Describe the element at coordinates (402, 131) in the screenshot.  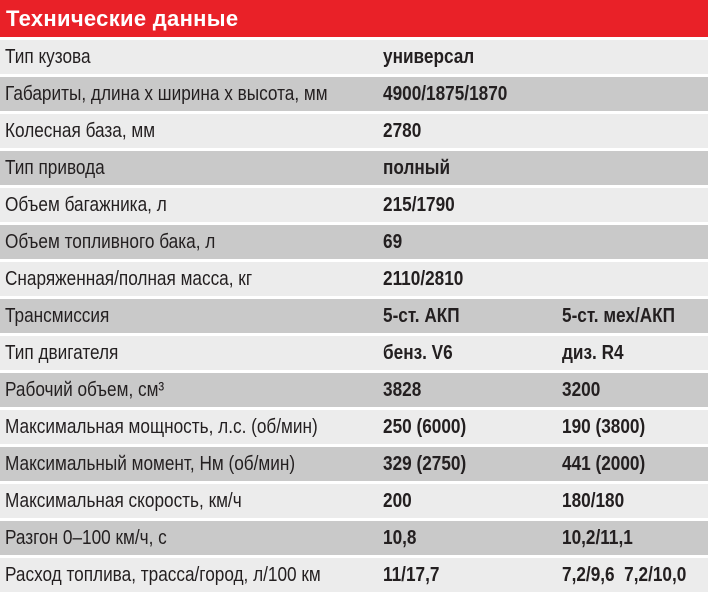
I see `spec-value-1: 2780` at that location.